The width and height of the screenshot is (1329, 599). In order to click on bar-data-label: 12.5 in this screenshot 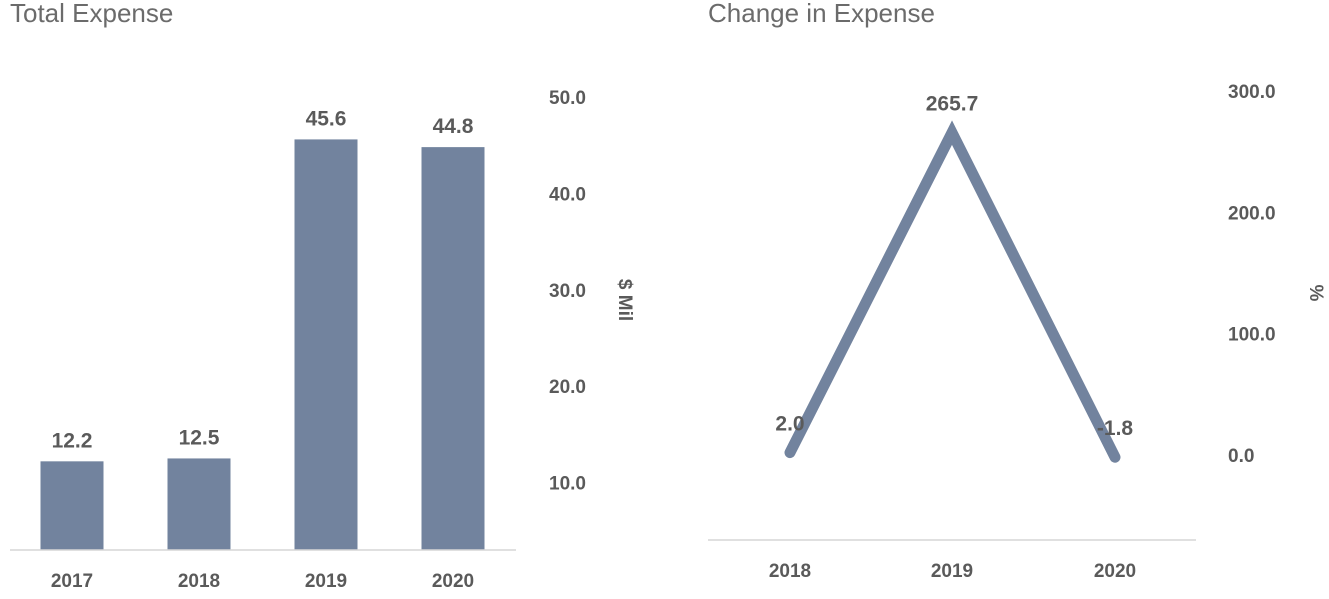, I will do `click(199, 437)`.